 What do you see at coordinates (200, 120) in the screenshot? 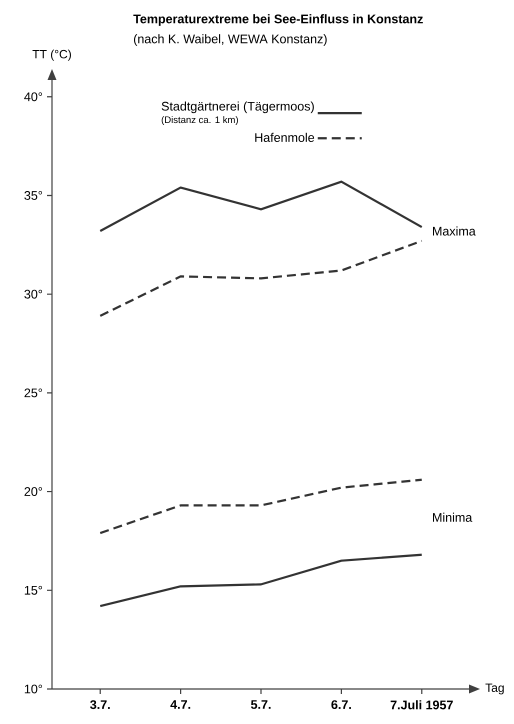
I see `annotation: (Distanz ca. 1 km)` at bounding box center [200, 120].